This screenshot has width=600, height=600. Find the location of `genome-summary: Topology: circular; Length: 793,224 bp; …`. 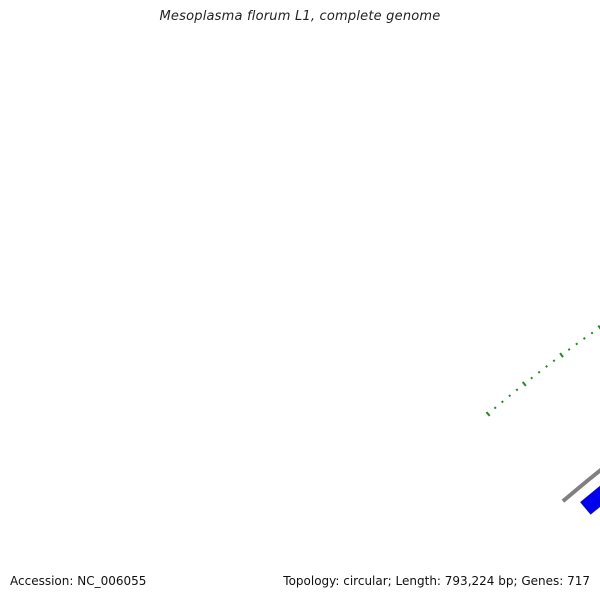

genome-summary: Topology: circular; Length: 793,224 bp; … is located at coordinates (436, 581).